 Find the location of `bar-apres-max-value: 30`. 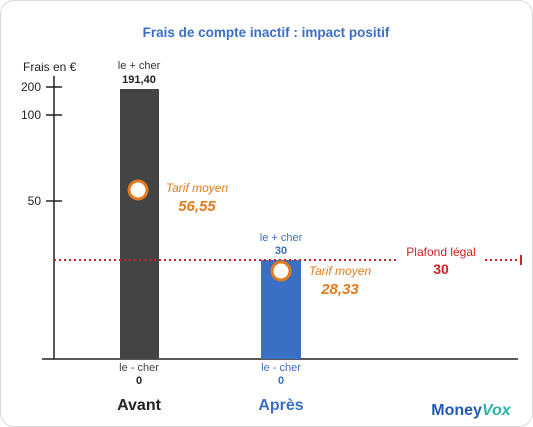

bar-apres-max-value: 30 is located at coordinates (281, 251).